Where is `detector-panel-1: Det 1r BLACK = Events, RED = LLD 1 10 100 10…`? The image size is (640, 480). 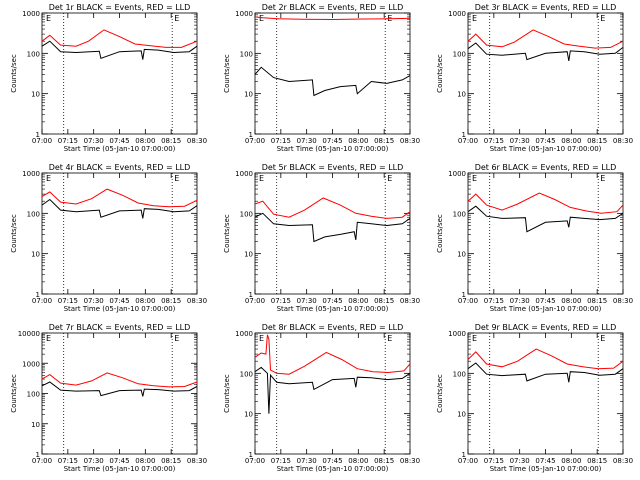
detector-panel-1: Det 1r BLACK = Events, RED = LLD 1 10 100 10… is located at coordinates (108, 78).